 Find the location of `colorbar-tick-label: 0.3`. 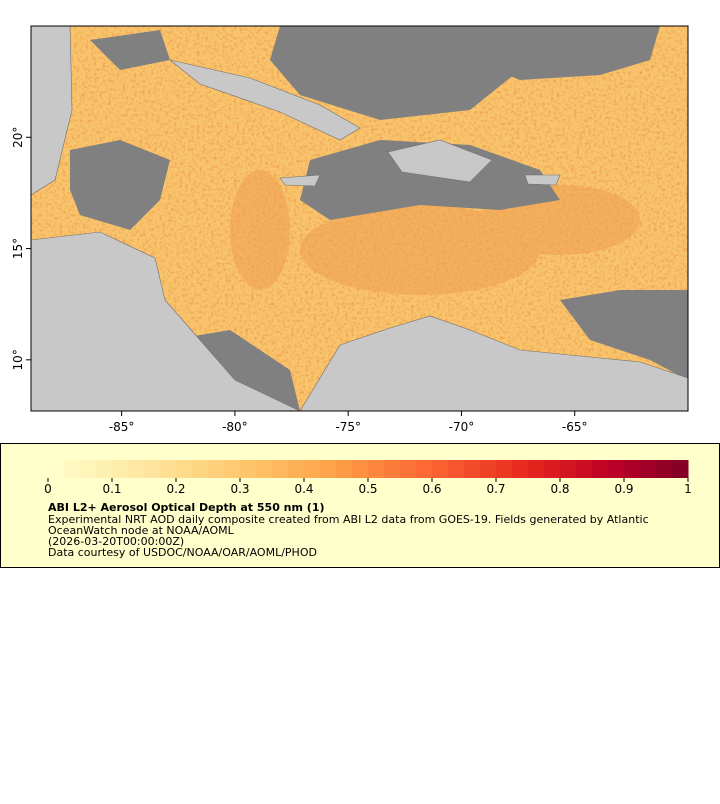

colorbar-tick-label: 0.3 is located at coordinates (239, 489).